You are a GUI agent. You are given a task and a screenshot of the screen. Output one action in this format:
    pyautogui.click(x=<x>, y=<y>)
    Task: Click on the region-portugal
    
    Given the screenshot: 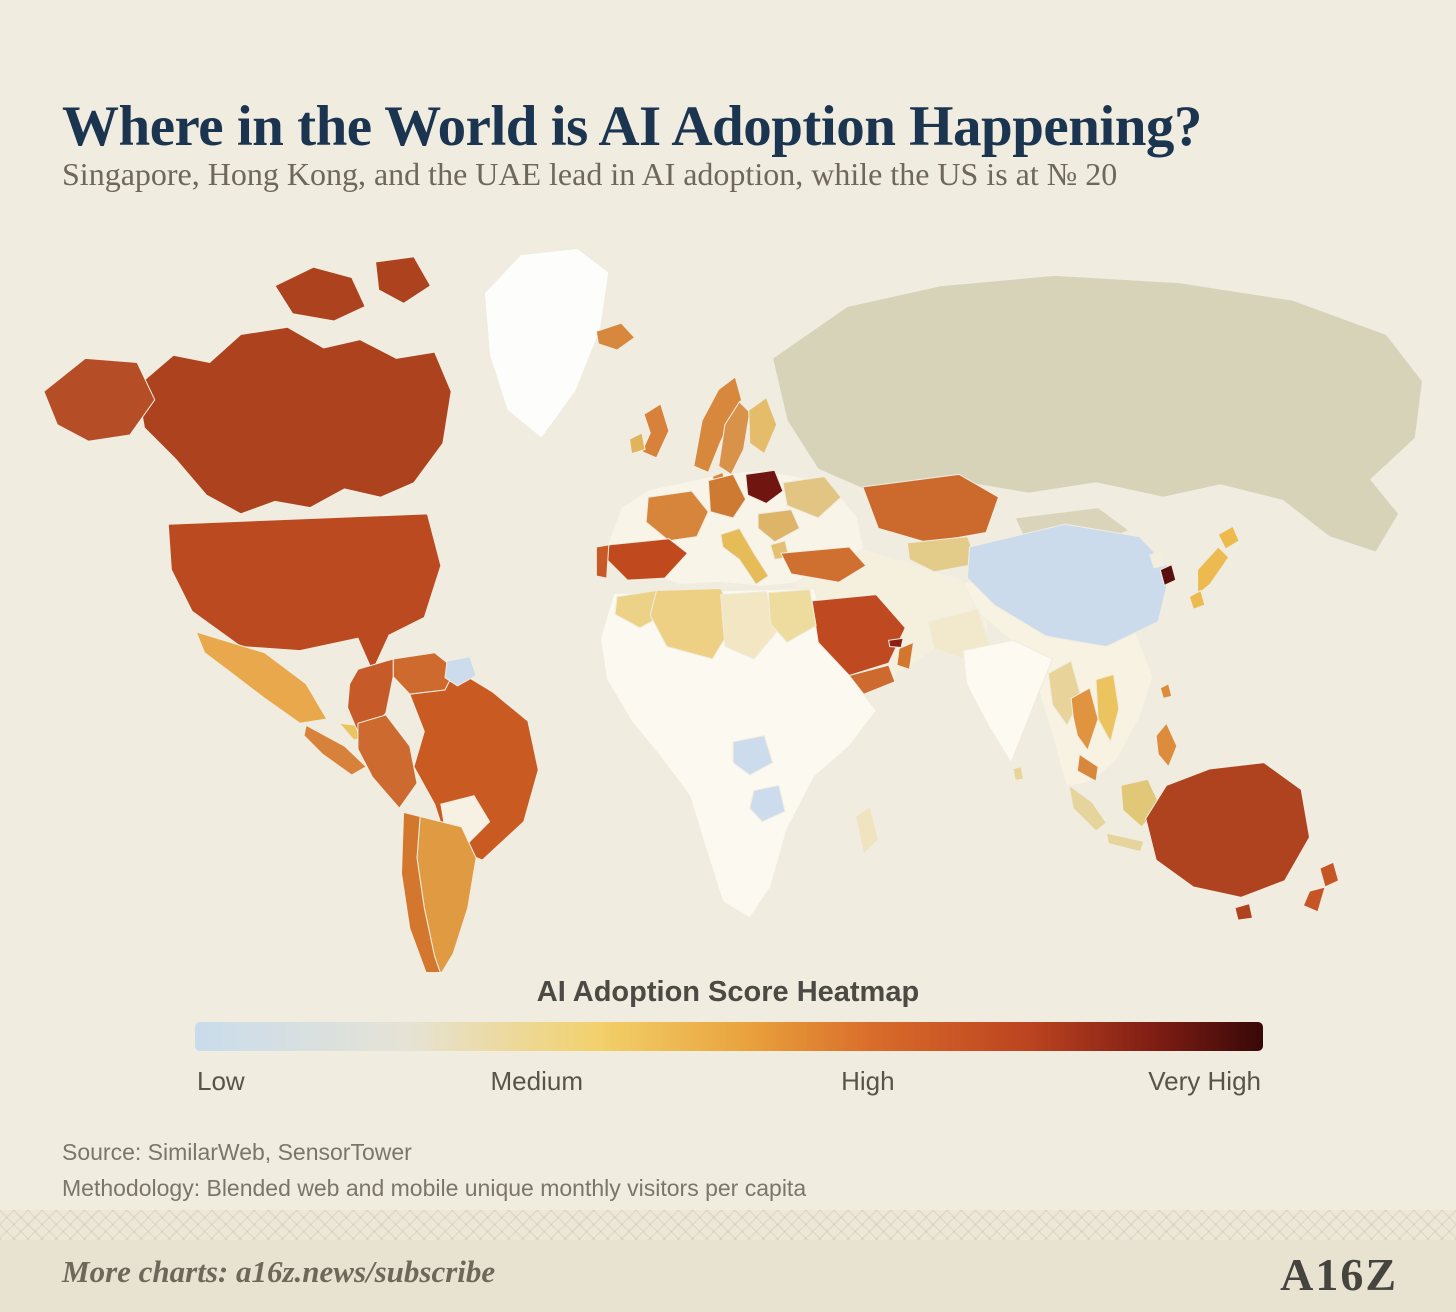 What is the action you would take?
    pyautogui.click(x=602, y=561)
    